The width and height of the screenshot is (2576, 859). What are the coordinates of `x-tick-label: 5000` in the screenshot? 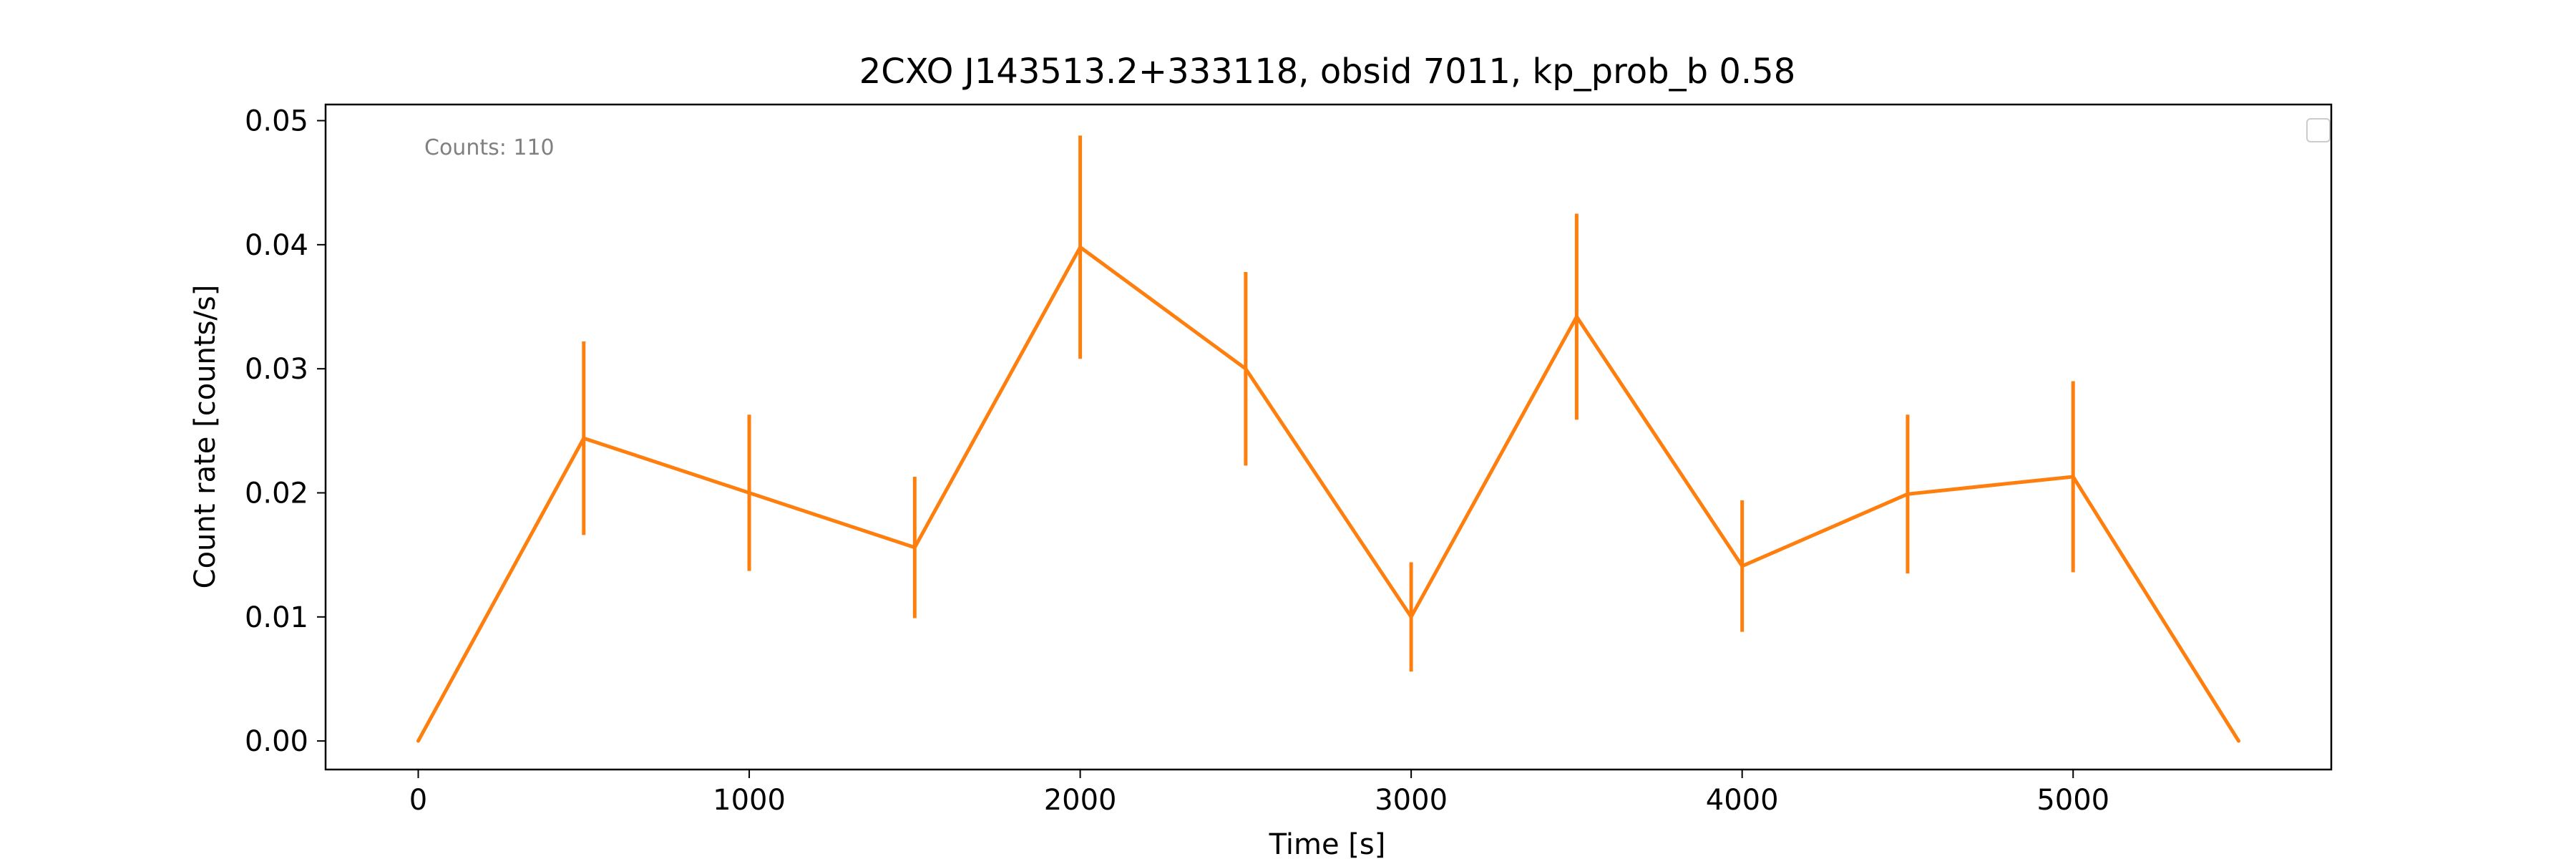 It's located at (2072, 800).